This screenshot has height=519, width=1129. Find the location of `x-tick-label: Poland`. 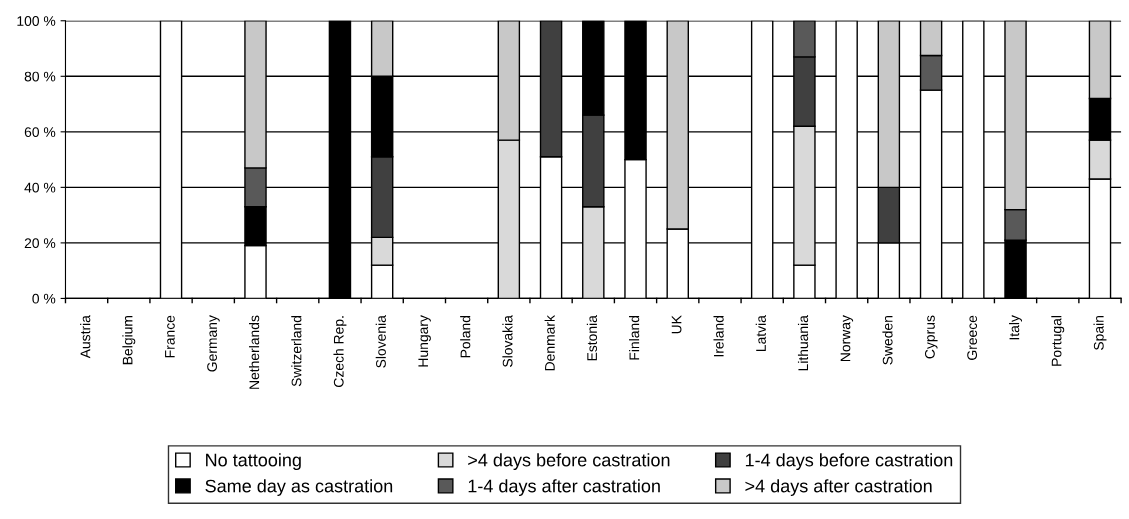

x-tick-label: Poland is located at coordinates (465, 336).